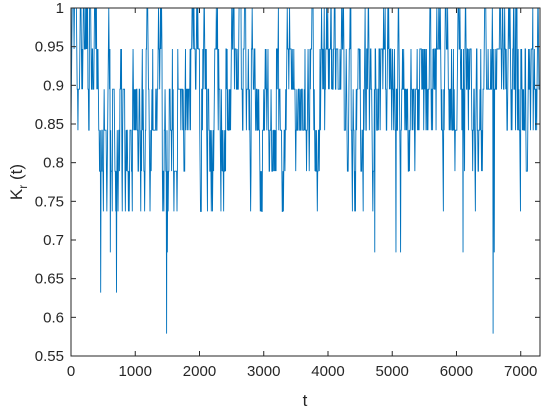  What do you see at coordinates (135, 371) in the screenshot?
I see `x-tick-label: 1000` at bounding box center [135, 371].